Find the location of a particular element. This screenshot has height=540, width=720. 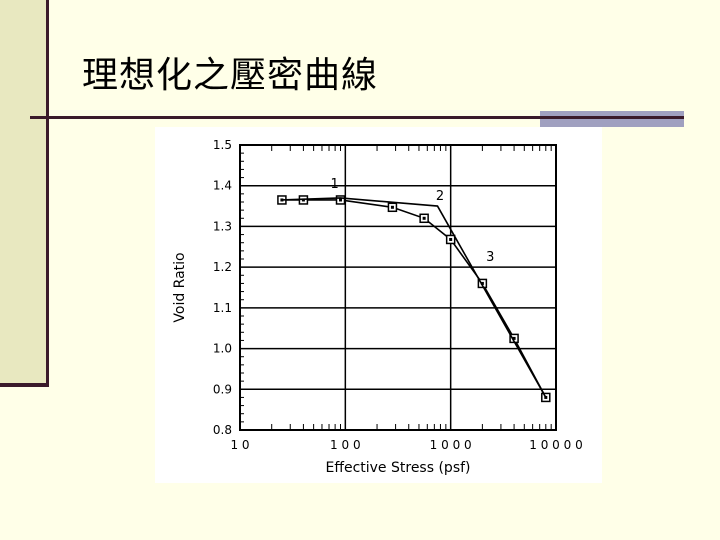

title-rule-accent is located at coordinates (612, 119).